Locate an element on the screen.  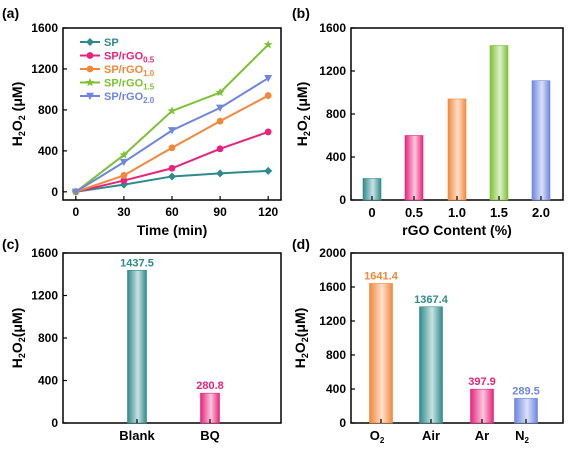
x-tick-label-d: Ar is located at coordinates (482, 435).